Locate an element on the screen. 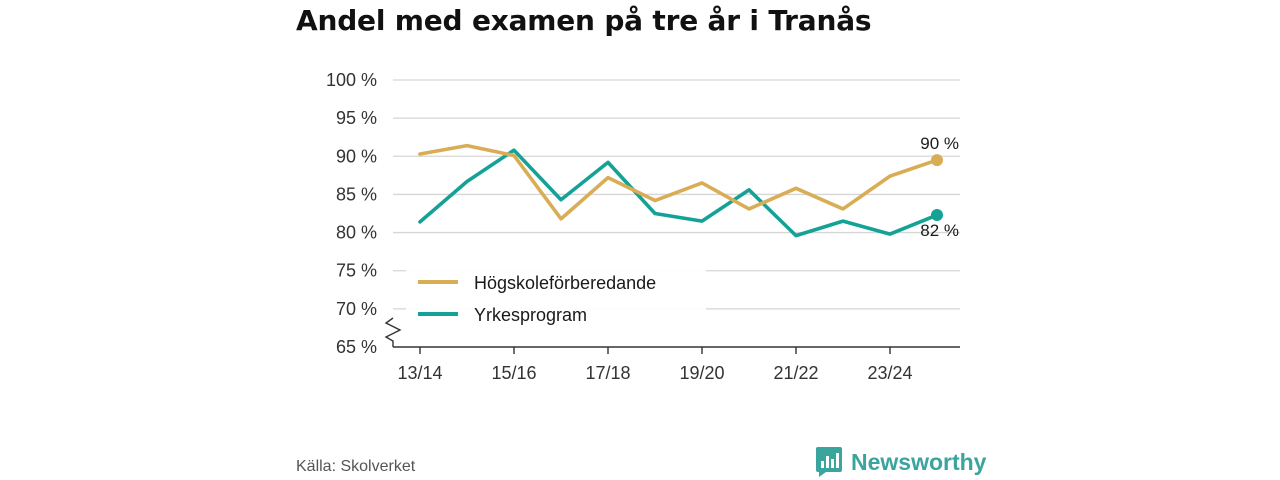  y-tick-label: 70 % is located at coordinates (356, 309).